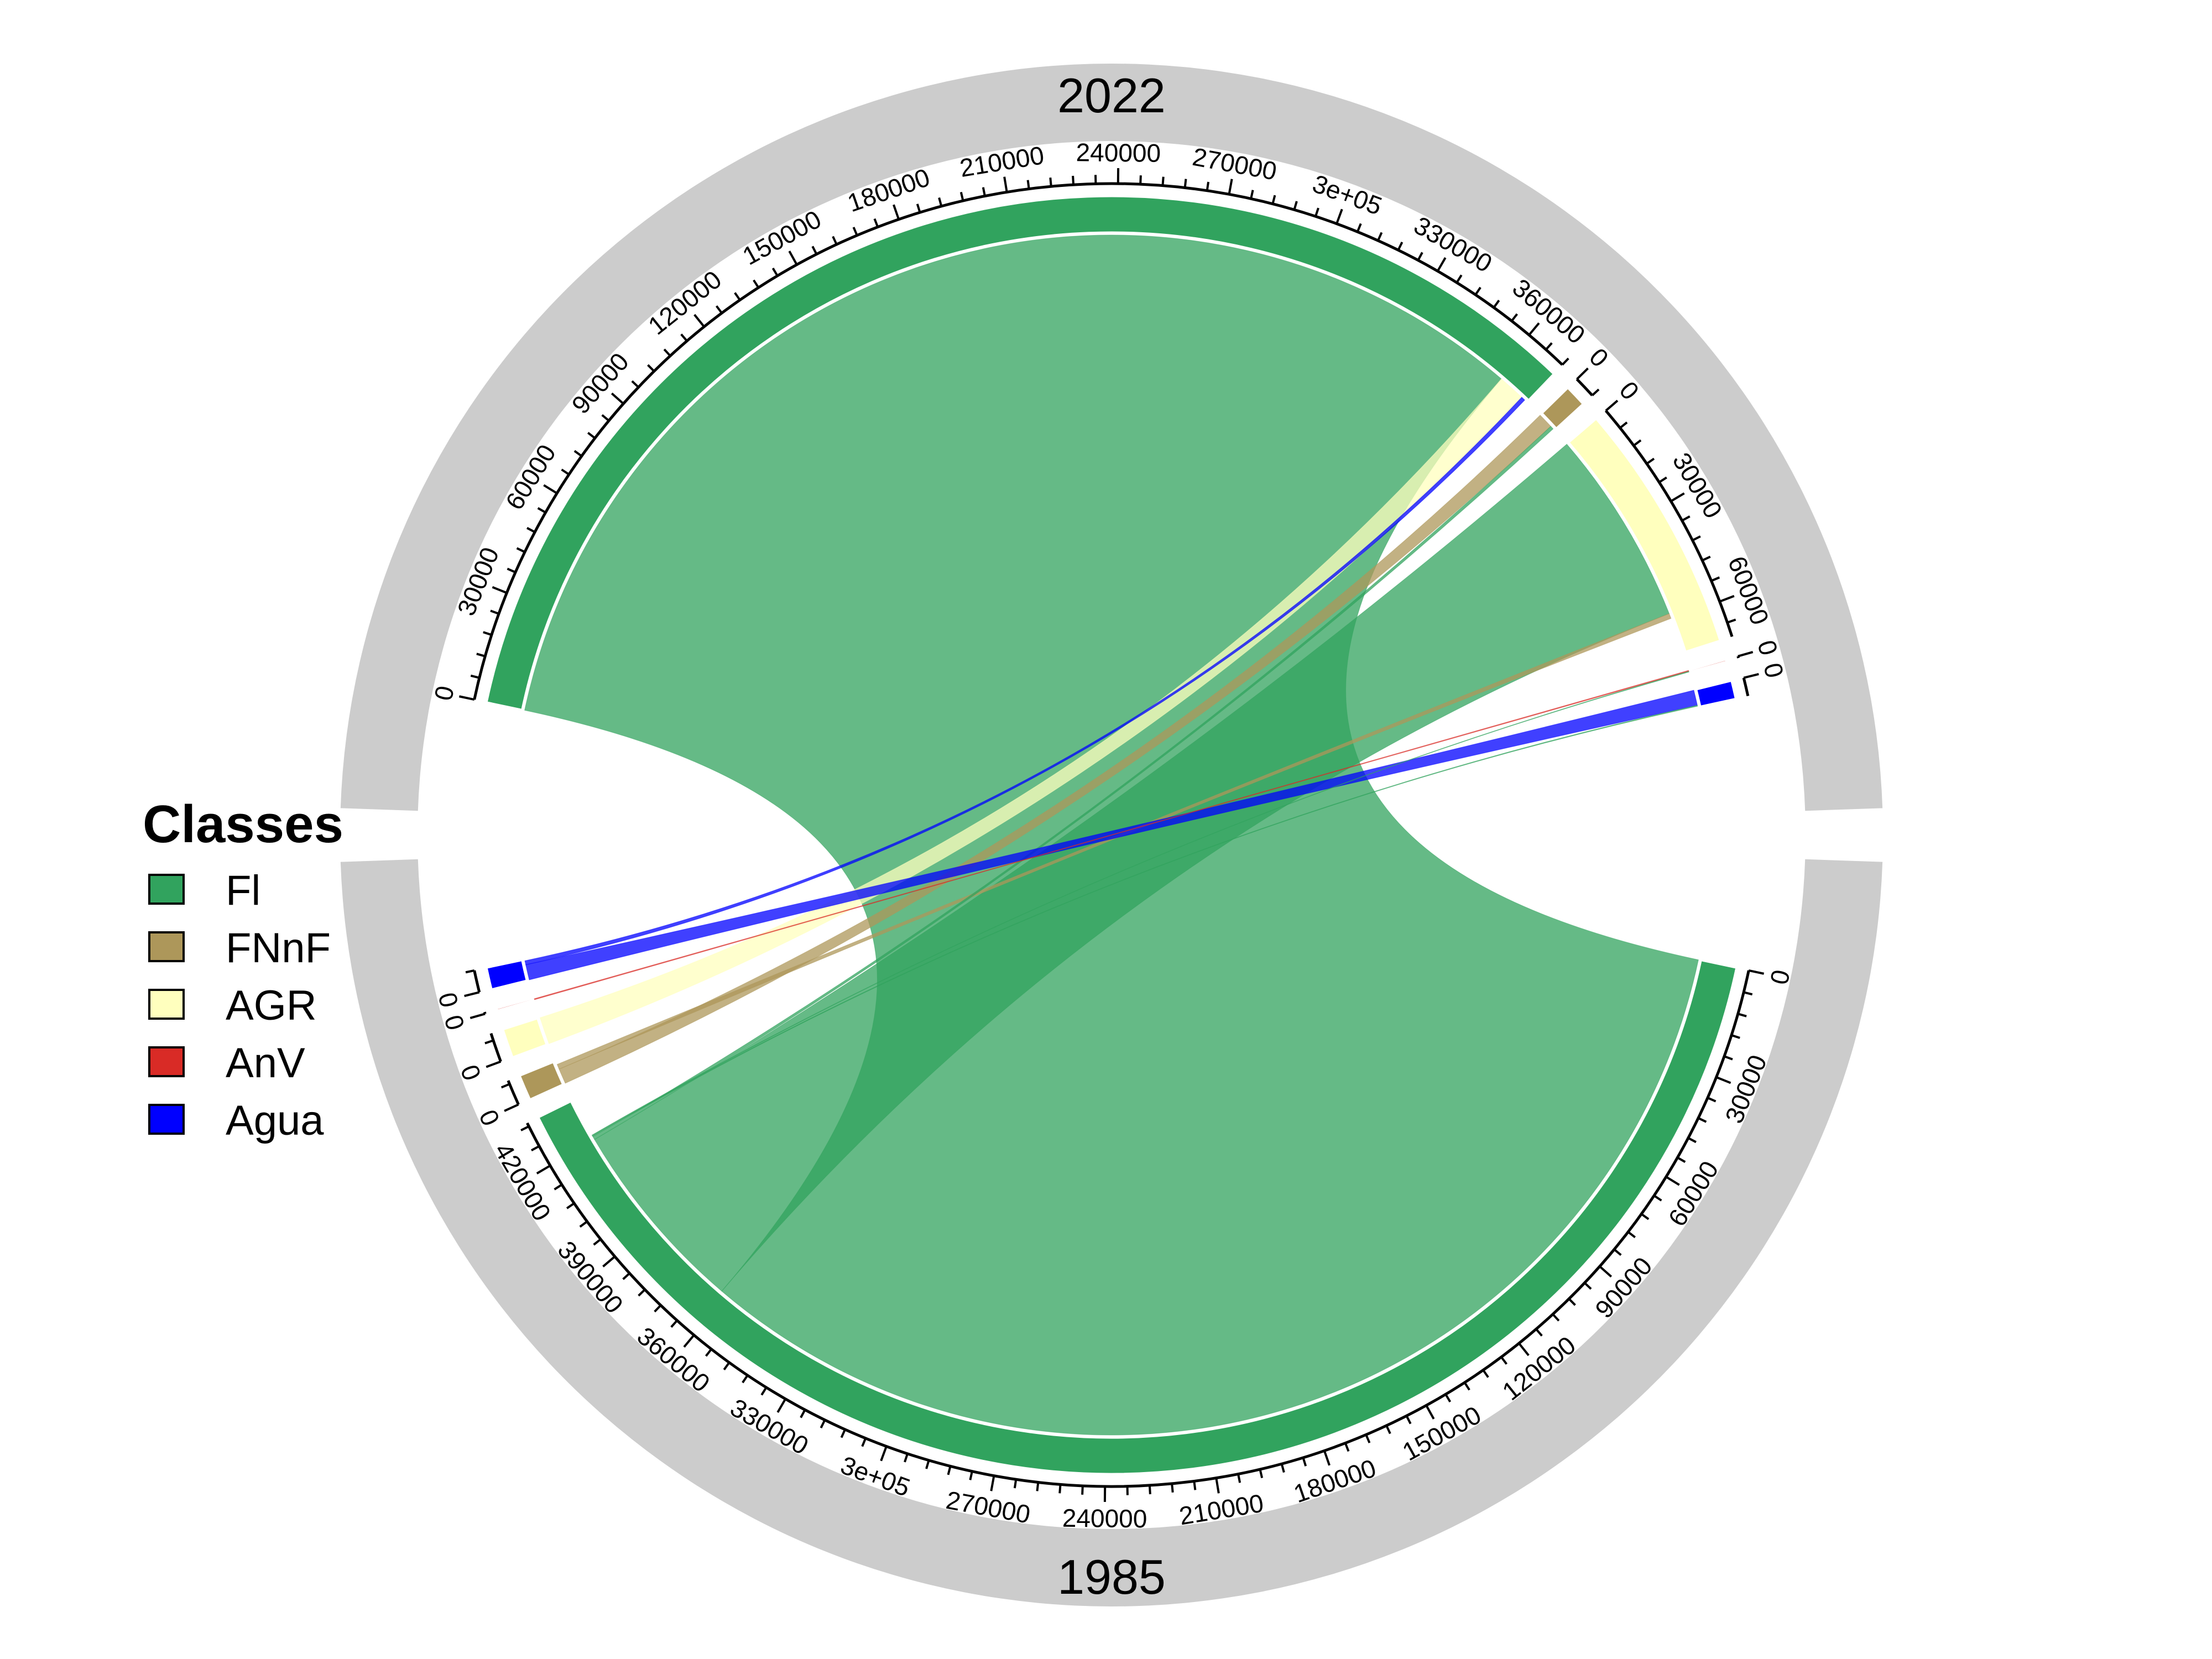  I want to click on tick-label-1985-fl-0: 0, so click(1781, 977).